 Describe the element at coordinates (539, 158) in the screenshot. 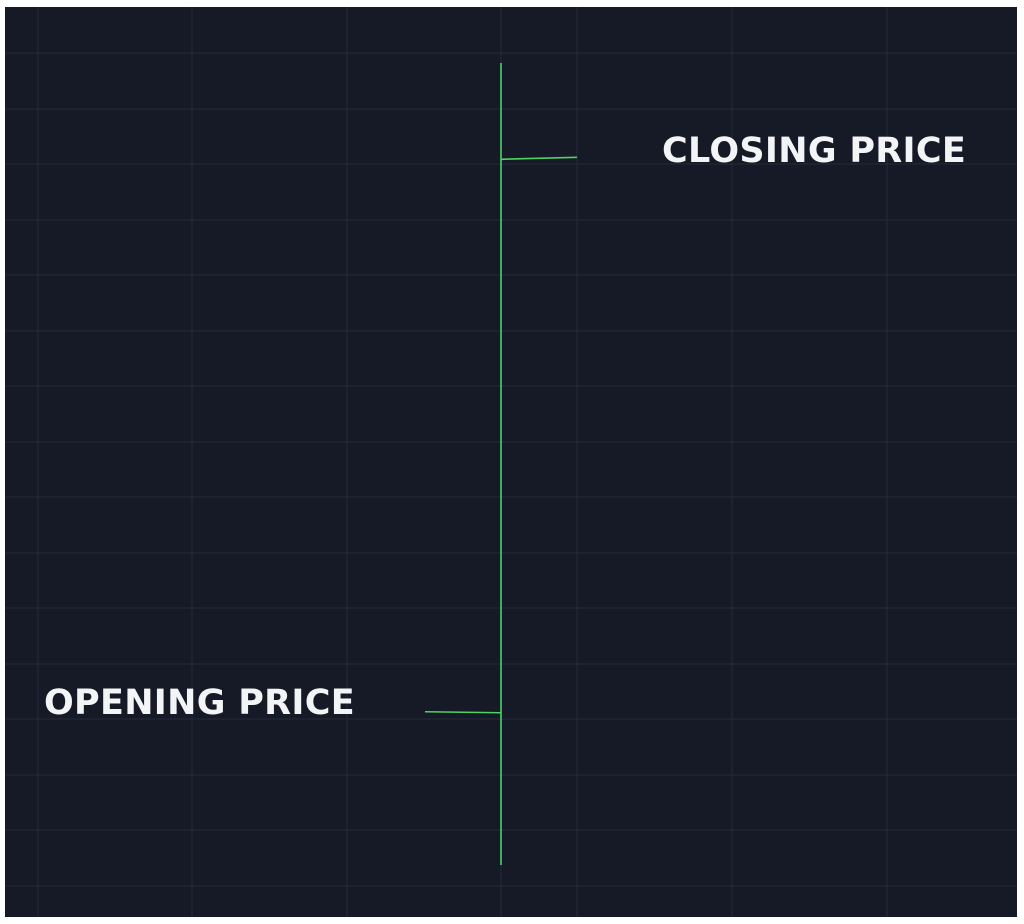

I see `closing-price-tick` at that location.